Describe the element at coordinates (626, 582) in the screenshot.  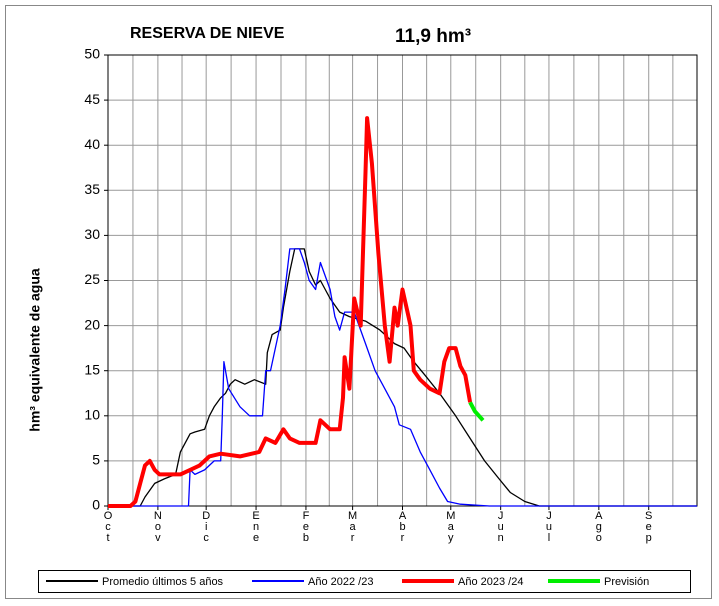
I see `legend-label: Previsión` at that location.